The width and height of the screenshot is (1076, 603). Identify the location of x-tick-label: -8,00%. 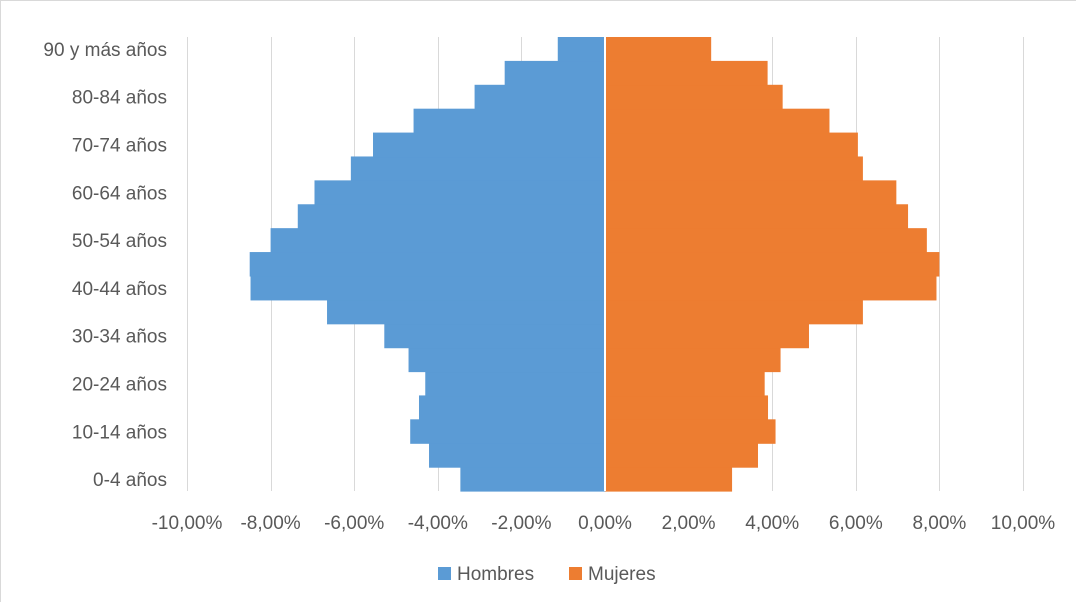
(270, 523).